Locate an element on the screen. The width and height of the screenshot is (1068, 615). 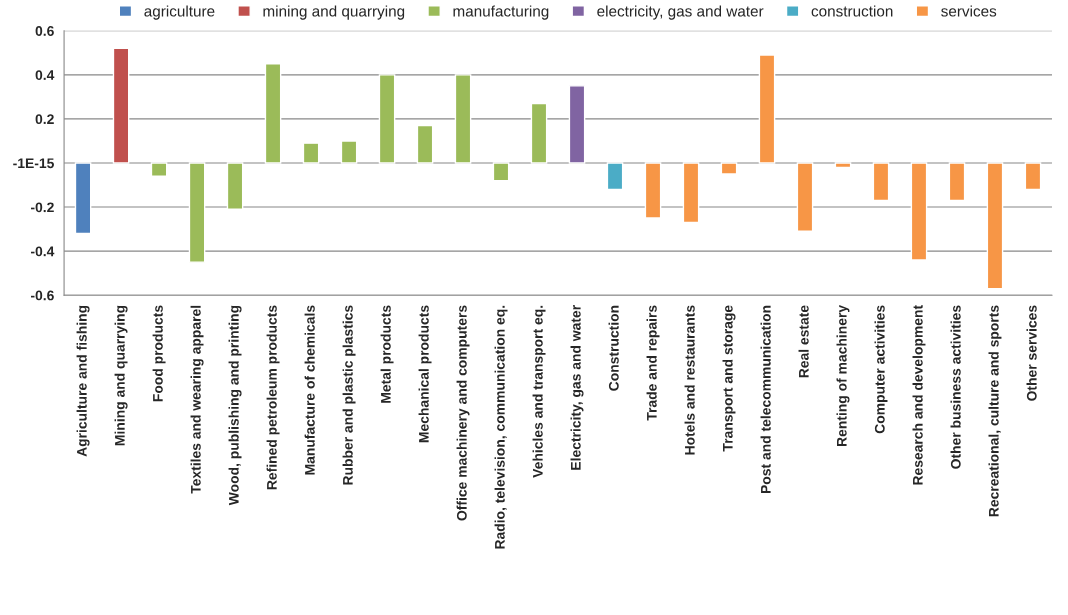
x-tick-label: Computer activities is located at coordinates (881, 369).